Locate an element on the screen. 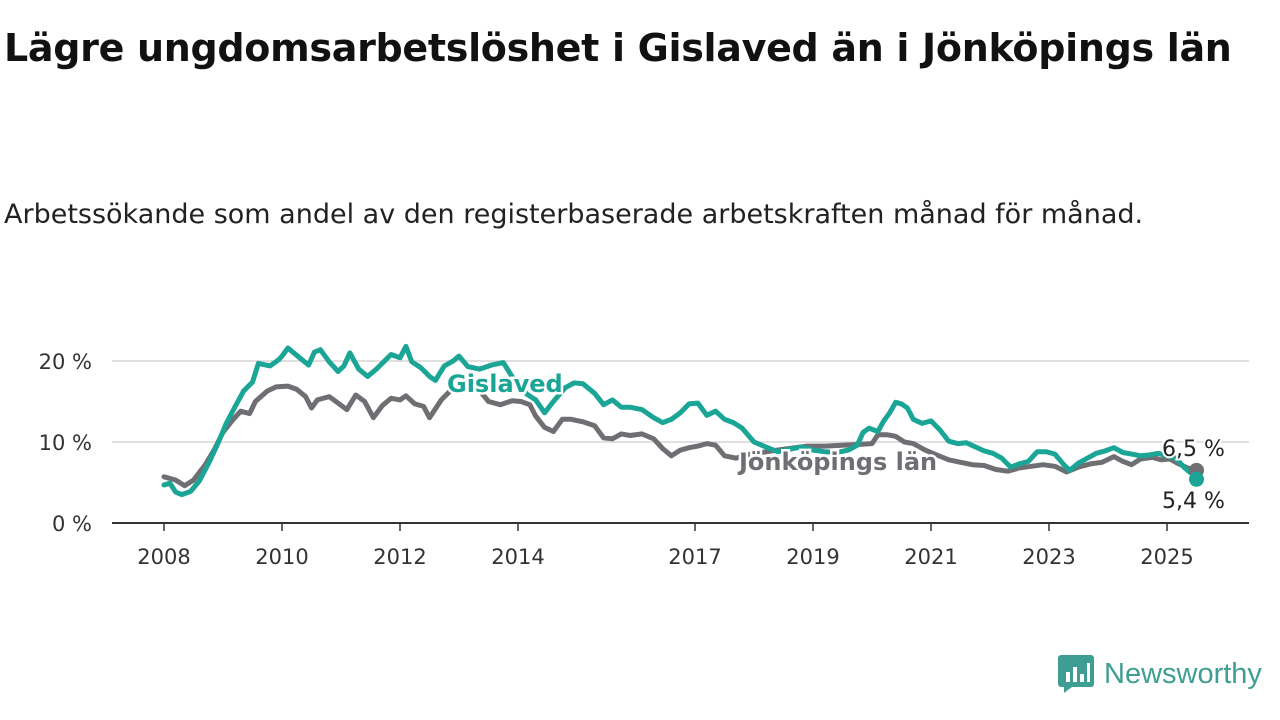 Image resolution: width=1280 pixels, height=720 pixels. end-label-jonkopings-lan: 6,5 % is located at coordinates (1193, 449).